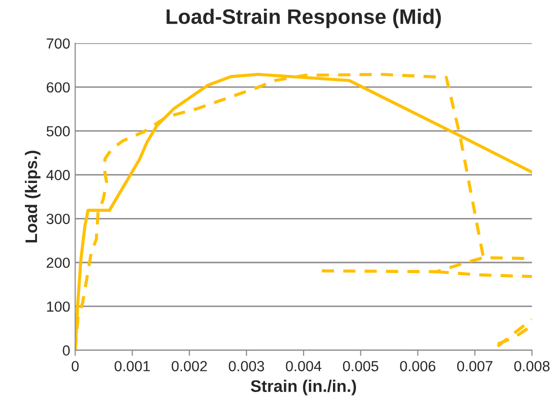 The width and height of the screenshot is (557, 412). I want to click on x-tick-label: 0.006, so click(418, 366).